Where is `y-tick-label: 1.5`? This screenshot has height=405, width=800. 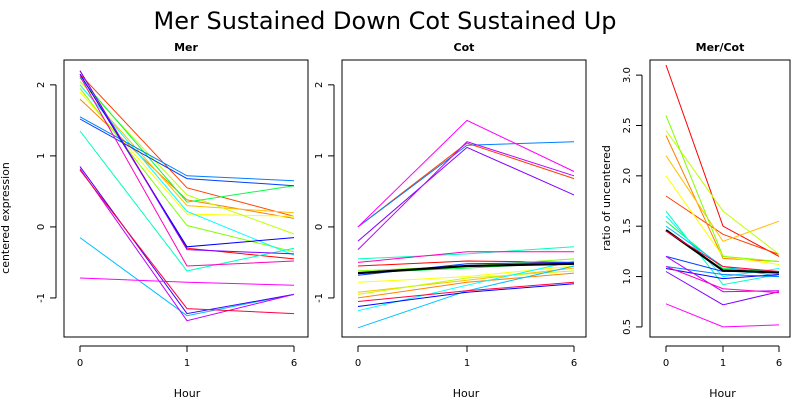
y-tick-label: 1.5 is located at coordinates (627, 226).